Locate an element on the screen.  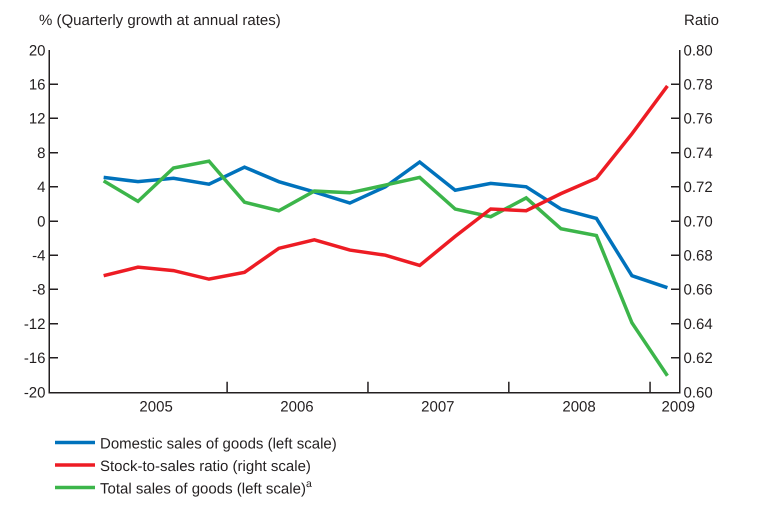
y2-tick-label: 0.74 is located at coordinates (698, 153).